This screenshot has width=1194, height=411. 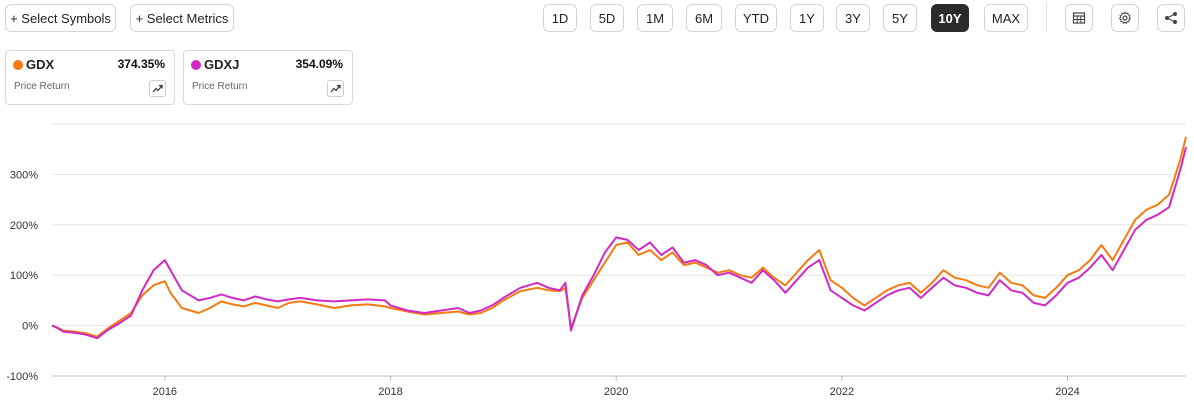 I want to click on share-button, so click(x=1171, y=18).